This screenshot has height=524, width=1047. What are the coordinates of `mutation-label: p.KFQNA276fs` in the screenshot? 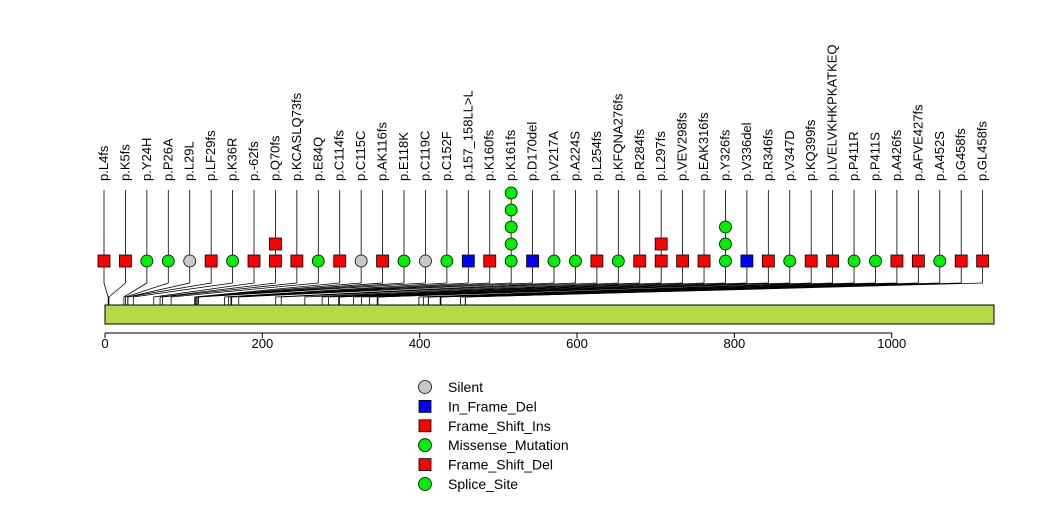 It's located at (617, 137).